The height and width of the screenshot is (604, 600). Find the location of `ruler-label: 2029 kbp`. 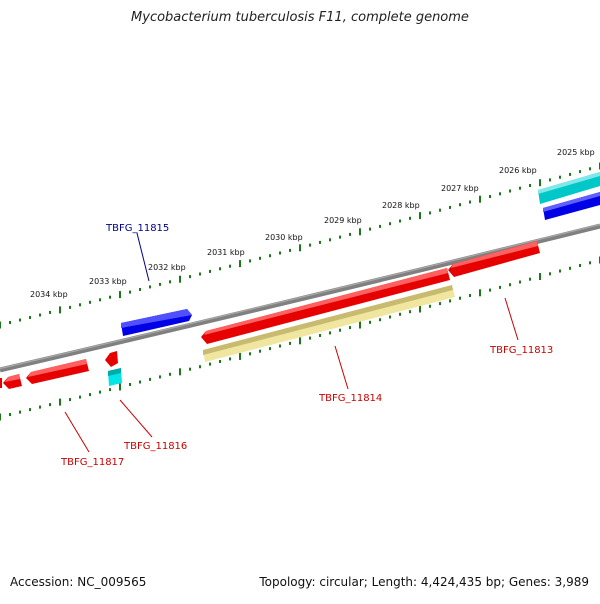

ruler-label: 2029 kbp is located at coordinates (343, 220).